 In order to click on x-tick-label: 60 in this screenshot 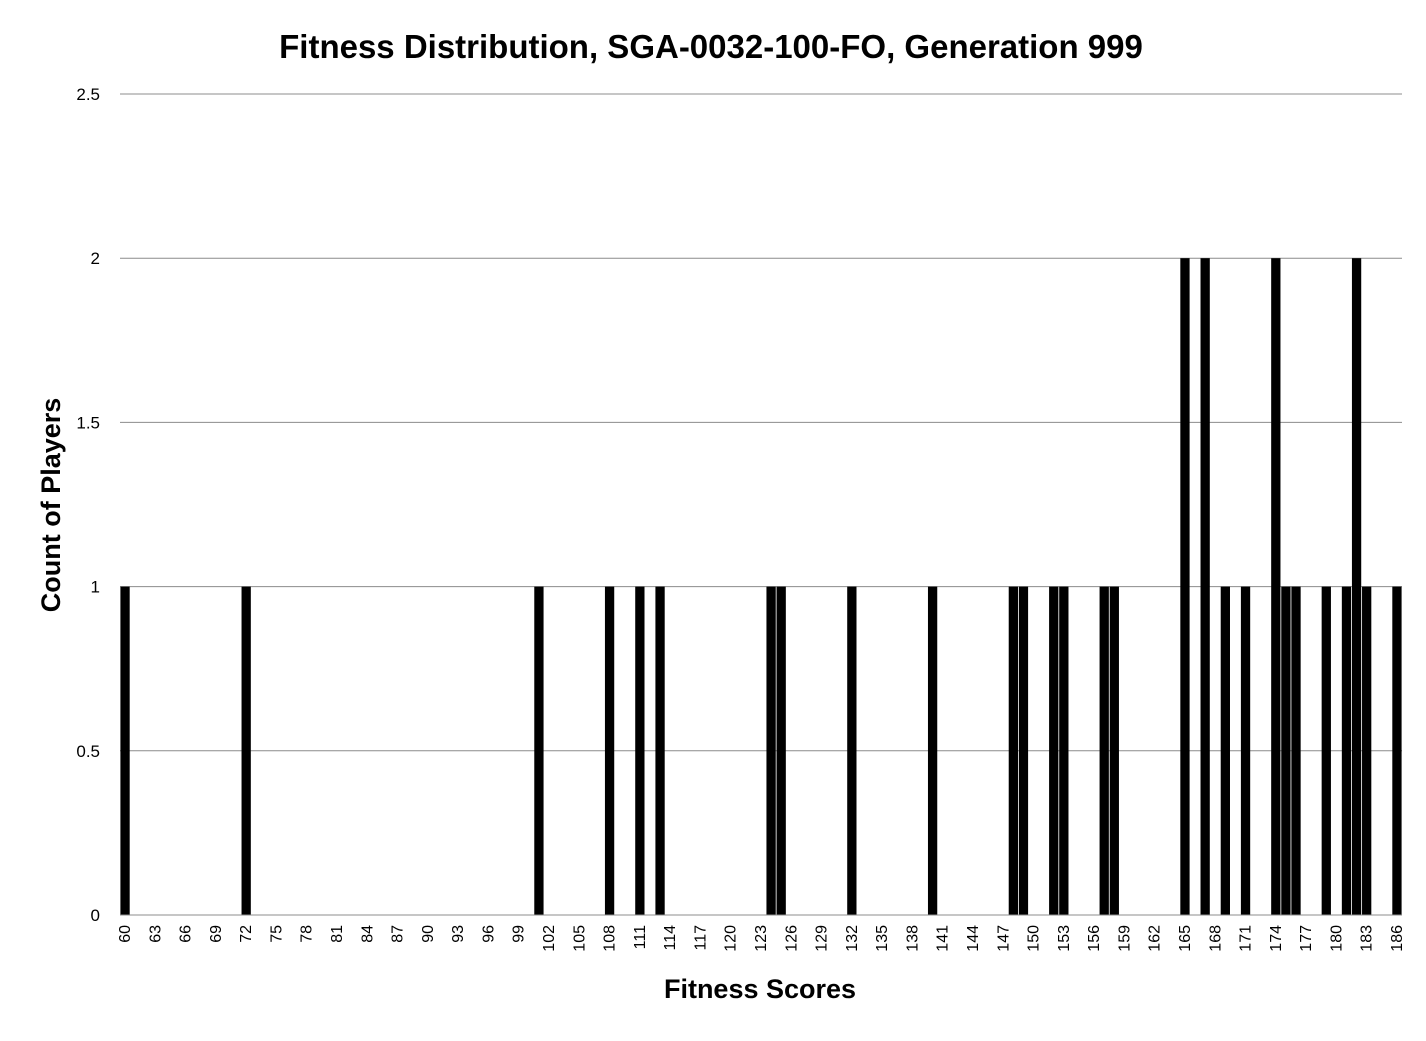, I will do `click(125, 934)`.